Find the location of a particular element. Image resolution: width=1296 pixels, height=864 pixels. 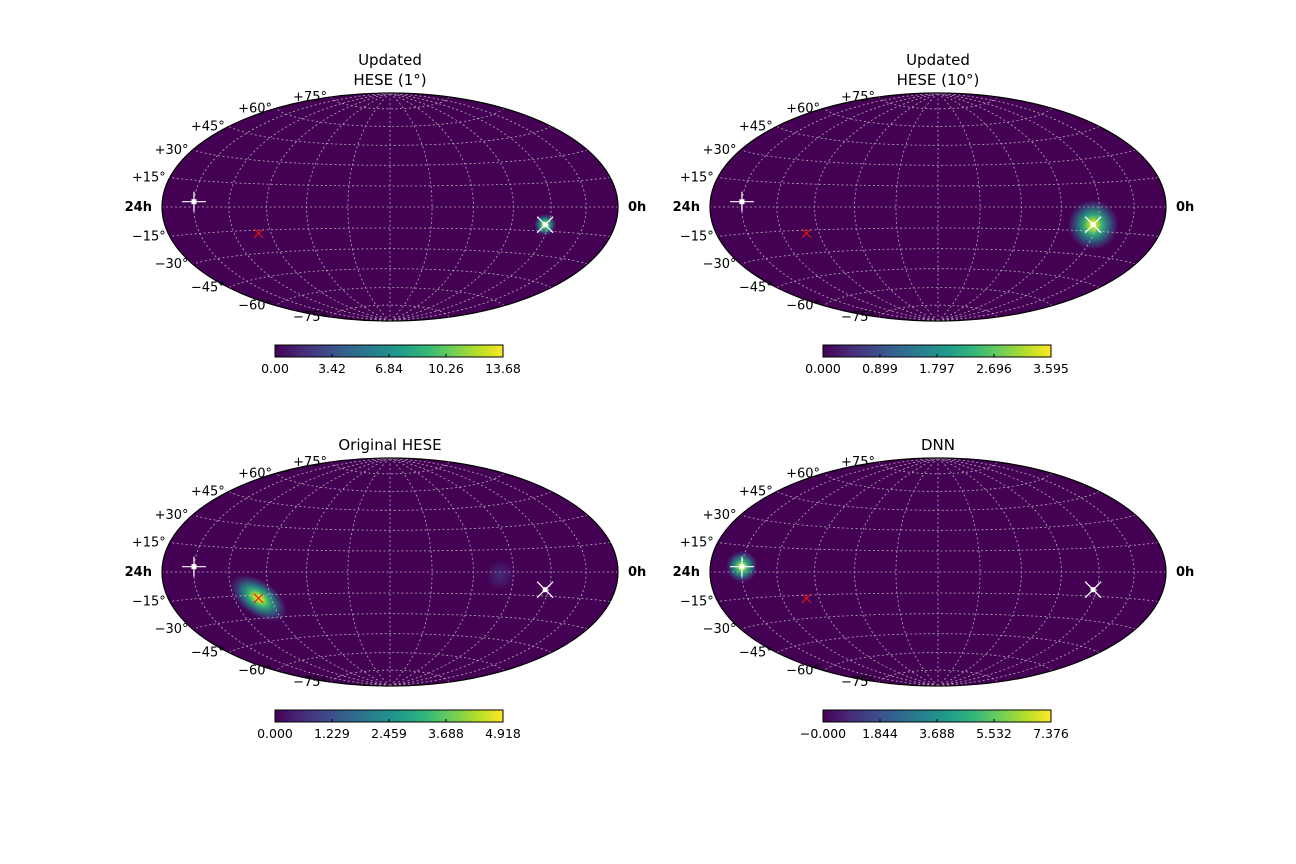

colorbar-tick-label: 5.532 is located at coordinates (994, 733).